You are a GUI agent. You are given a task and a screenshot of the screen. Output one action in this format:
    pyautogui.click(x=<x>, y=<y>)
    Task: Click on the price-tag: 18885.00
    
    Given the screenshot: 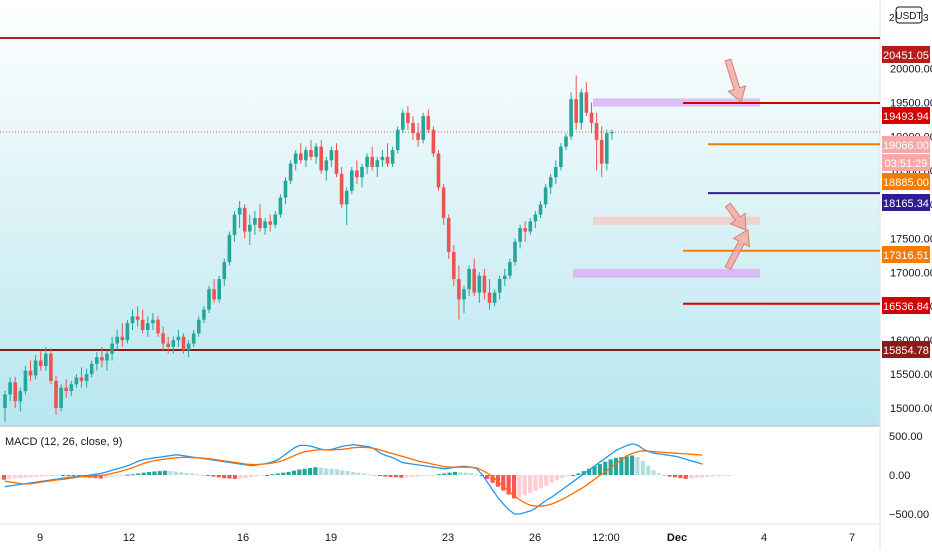 What is the action you would take?
    pyautogui.click(x=906, y=181)
    